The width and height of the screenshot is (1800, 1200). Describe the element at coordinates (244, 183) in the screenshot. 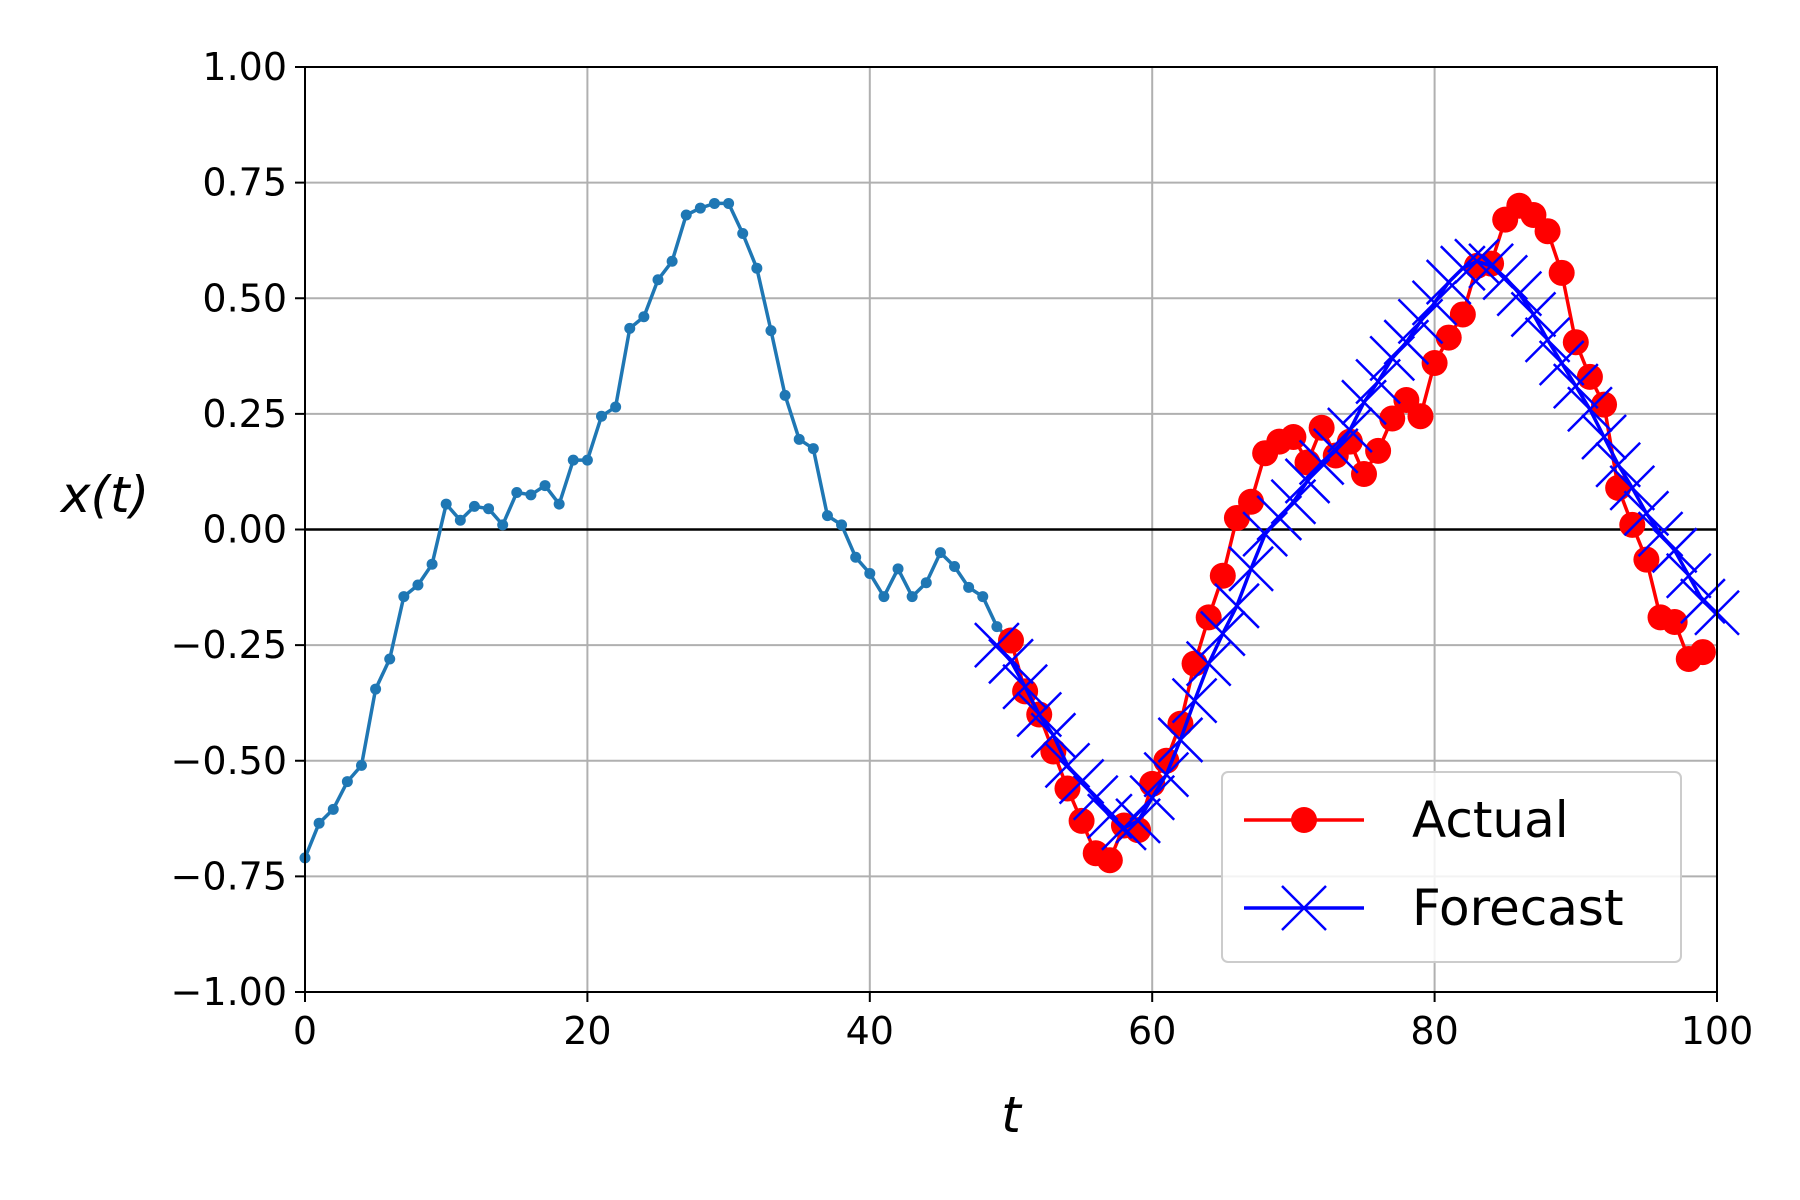

I see `y-tick-label: 0.75` at that location.